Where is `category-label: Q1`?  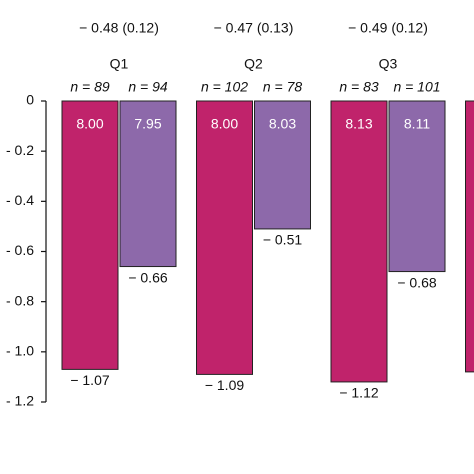 category-label: Q1 is located at coordinates (119, 64).